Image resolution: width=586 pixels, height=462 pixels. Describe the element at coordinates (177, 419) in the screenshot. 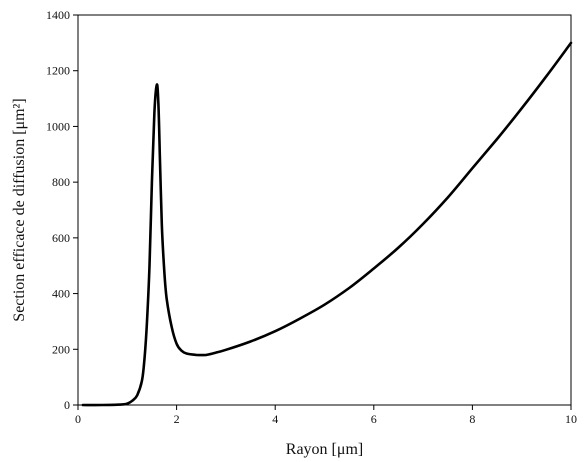

I see `x-tick-label: 2` at that location.